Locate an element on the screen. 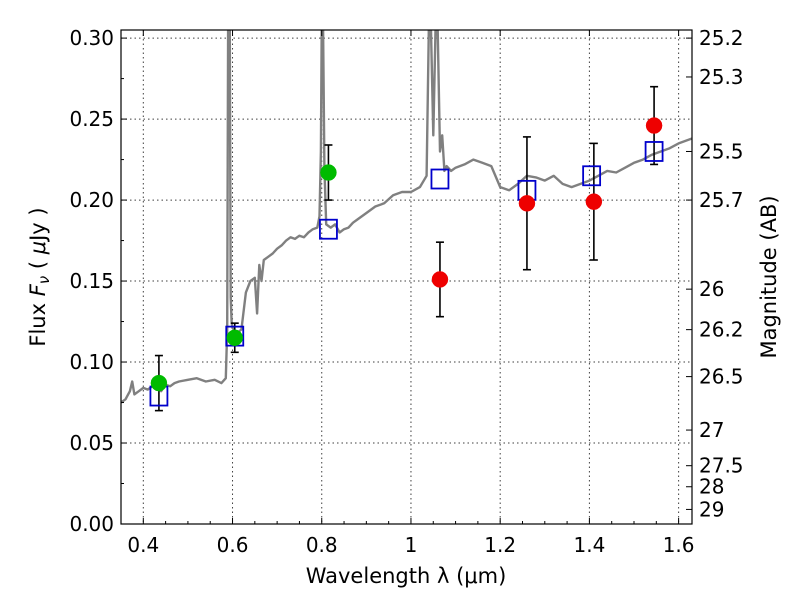 The image size is (800, 600). y2-tick-label: 25.7 is located at coordinates (721, 200).